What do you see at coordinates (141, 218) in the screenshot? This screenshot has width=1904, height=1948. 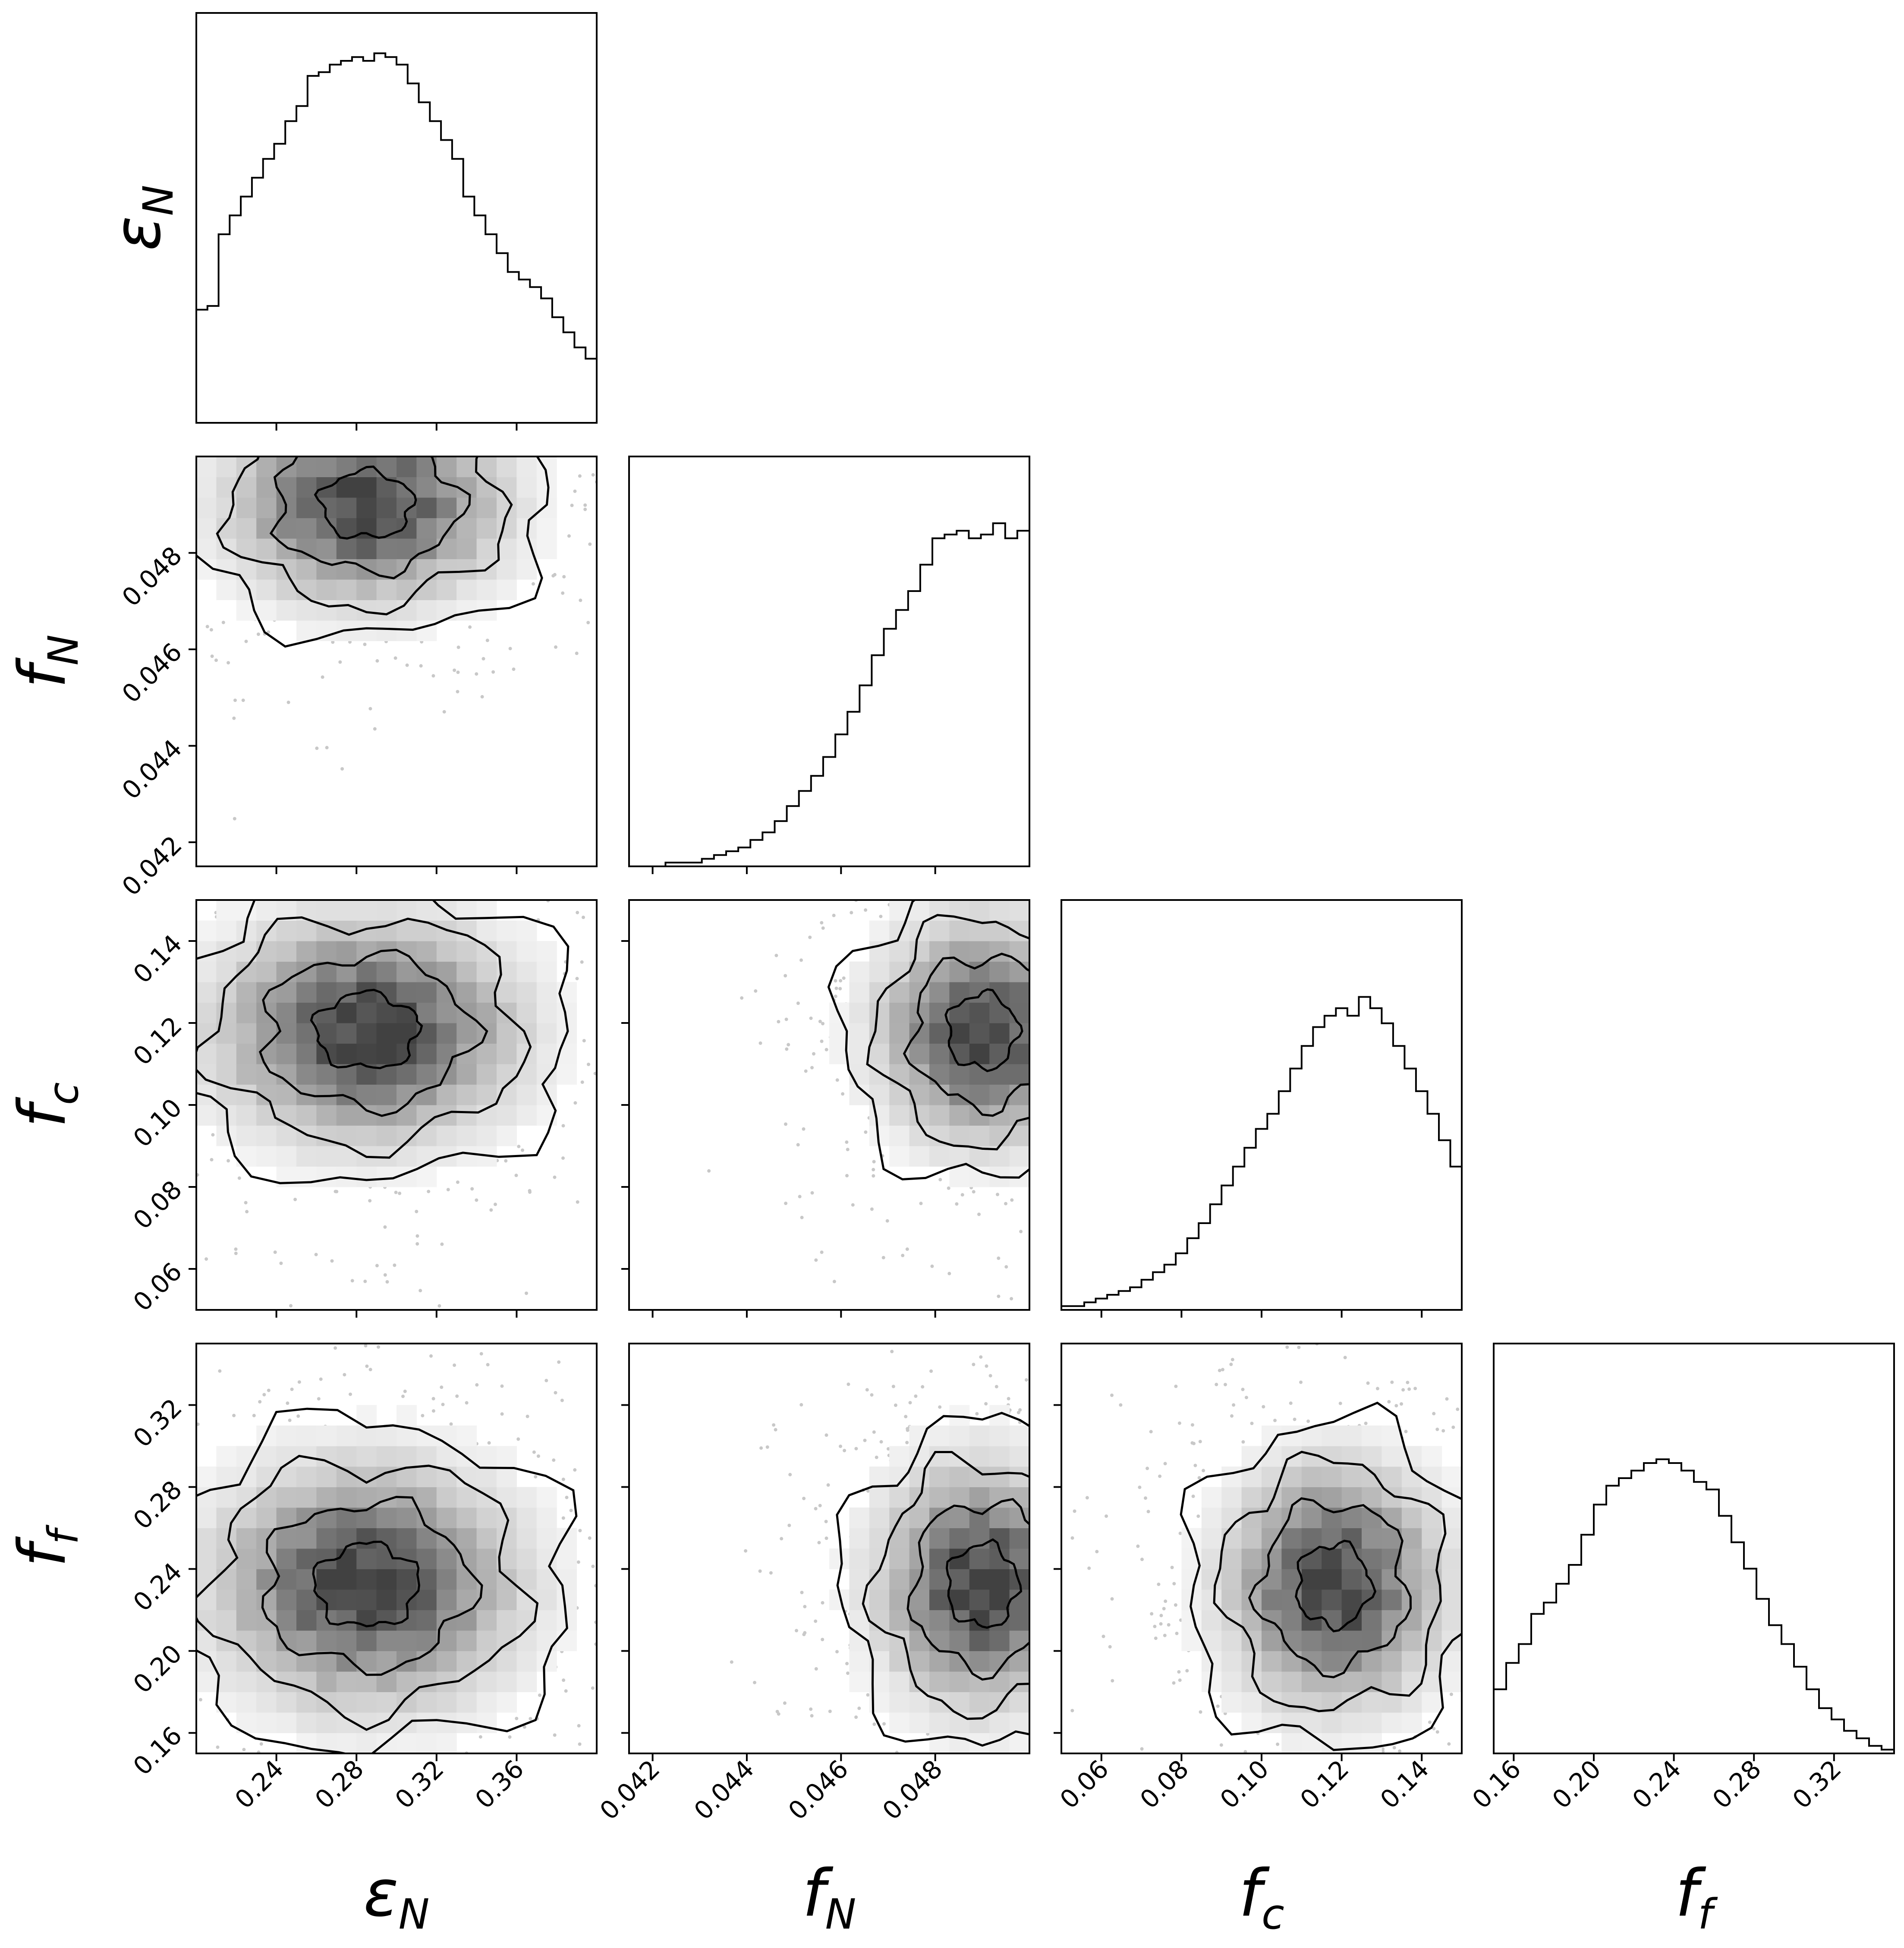 I see `y-axis-label-eps_N: εN` at bounding box center [141, 218].